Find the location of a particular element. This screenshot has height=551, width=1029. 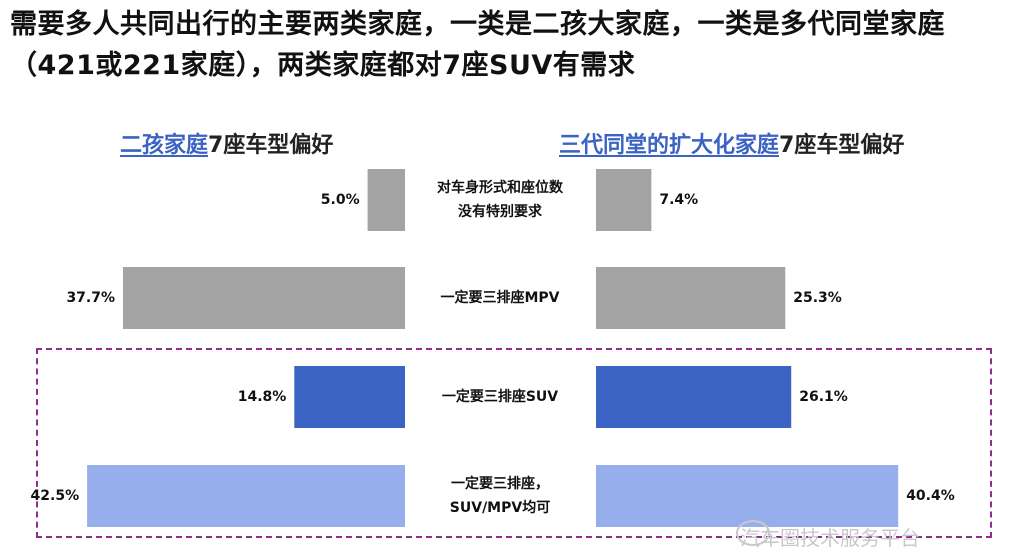

left-chart-heading: 二孩家庭7座车型偏好 is located at coordinates (226, 143).